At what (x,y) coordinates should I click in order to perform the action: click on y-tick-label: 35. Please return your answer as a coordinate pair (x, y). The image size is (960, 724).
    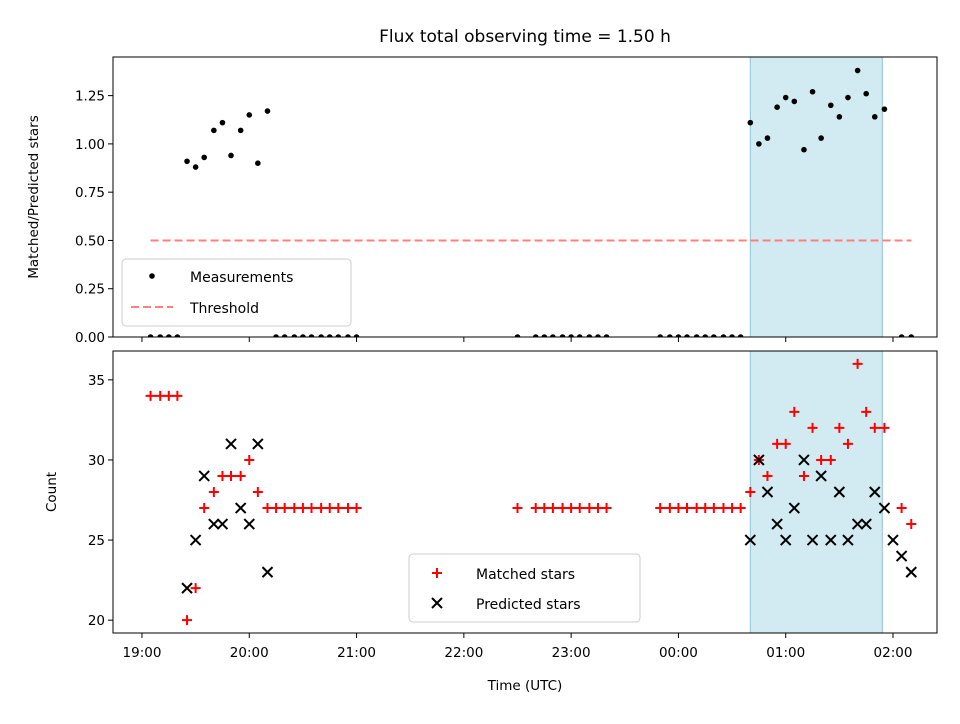
    Looking at the image, I should click on (96, 381).